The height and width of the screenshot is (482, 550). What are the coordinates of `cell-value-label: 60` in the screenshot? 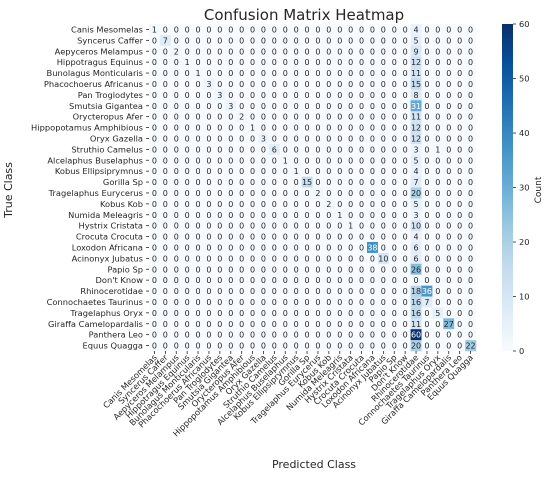 It's located at (416, 335).